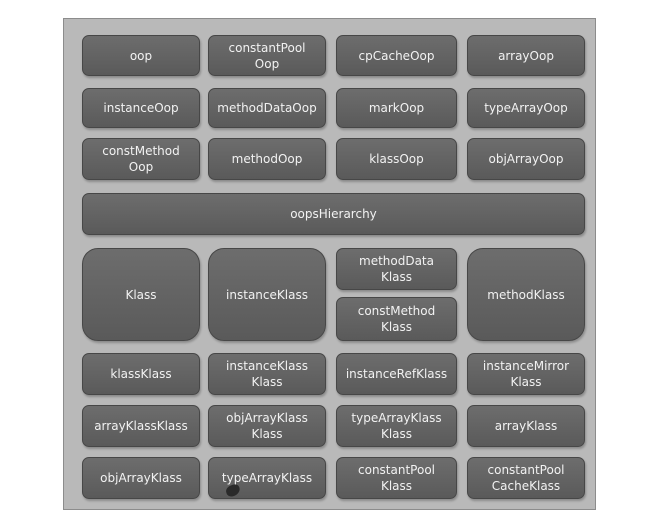 The height and width of the screenshot is (529, 661). Describe the element at coordinates (526, 294) in the screenshot. I see `box-method-klass: methodKlass` at that location.